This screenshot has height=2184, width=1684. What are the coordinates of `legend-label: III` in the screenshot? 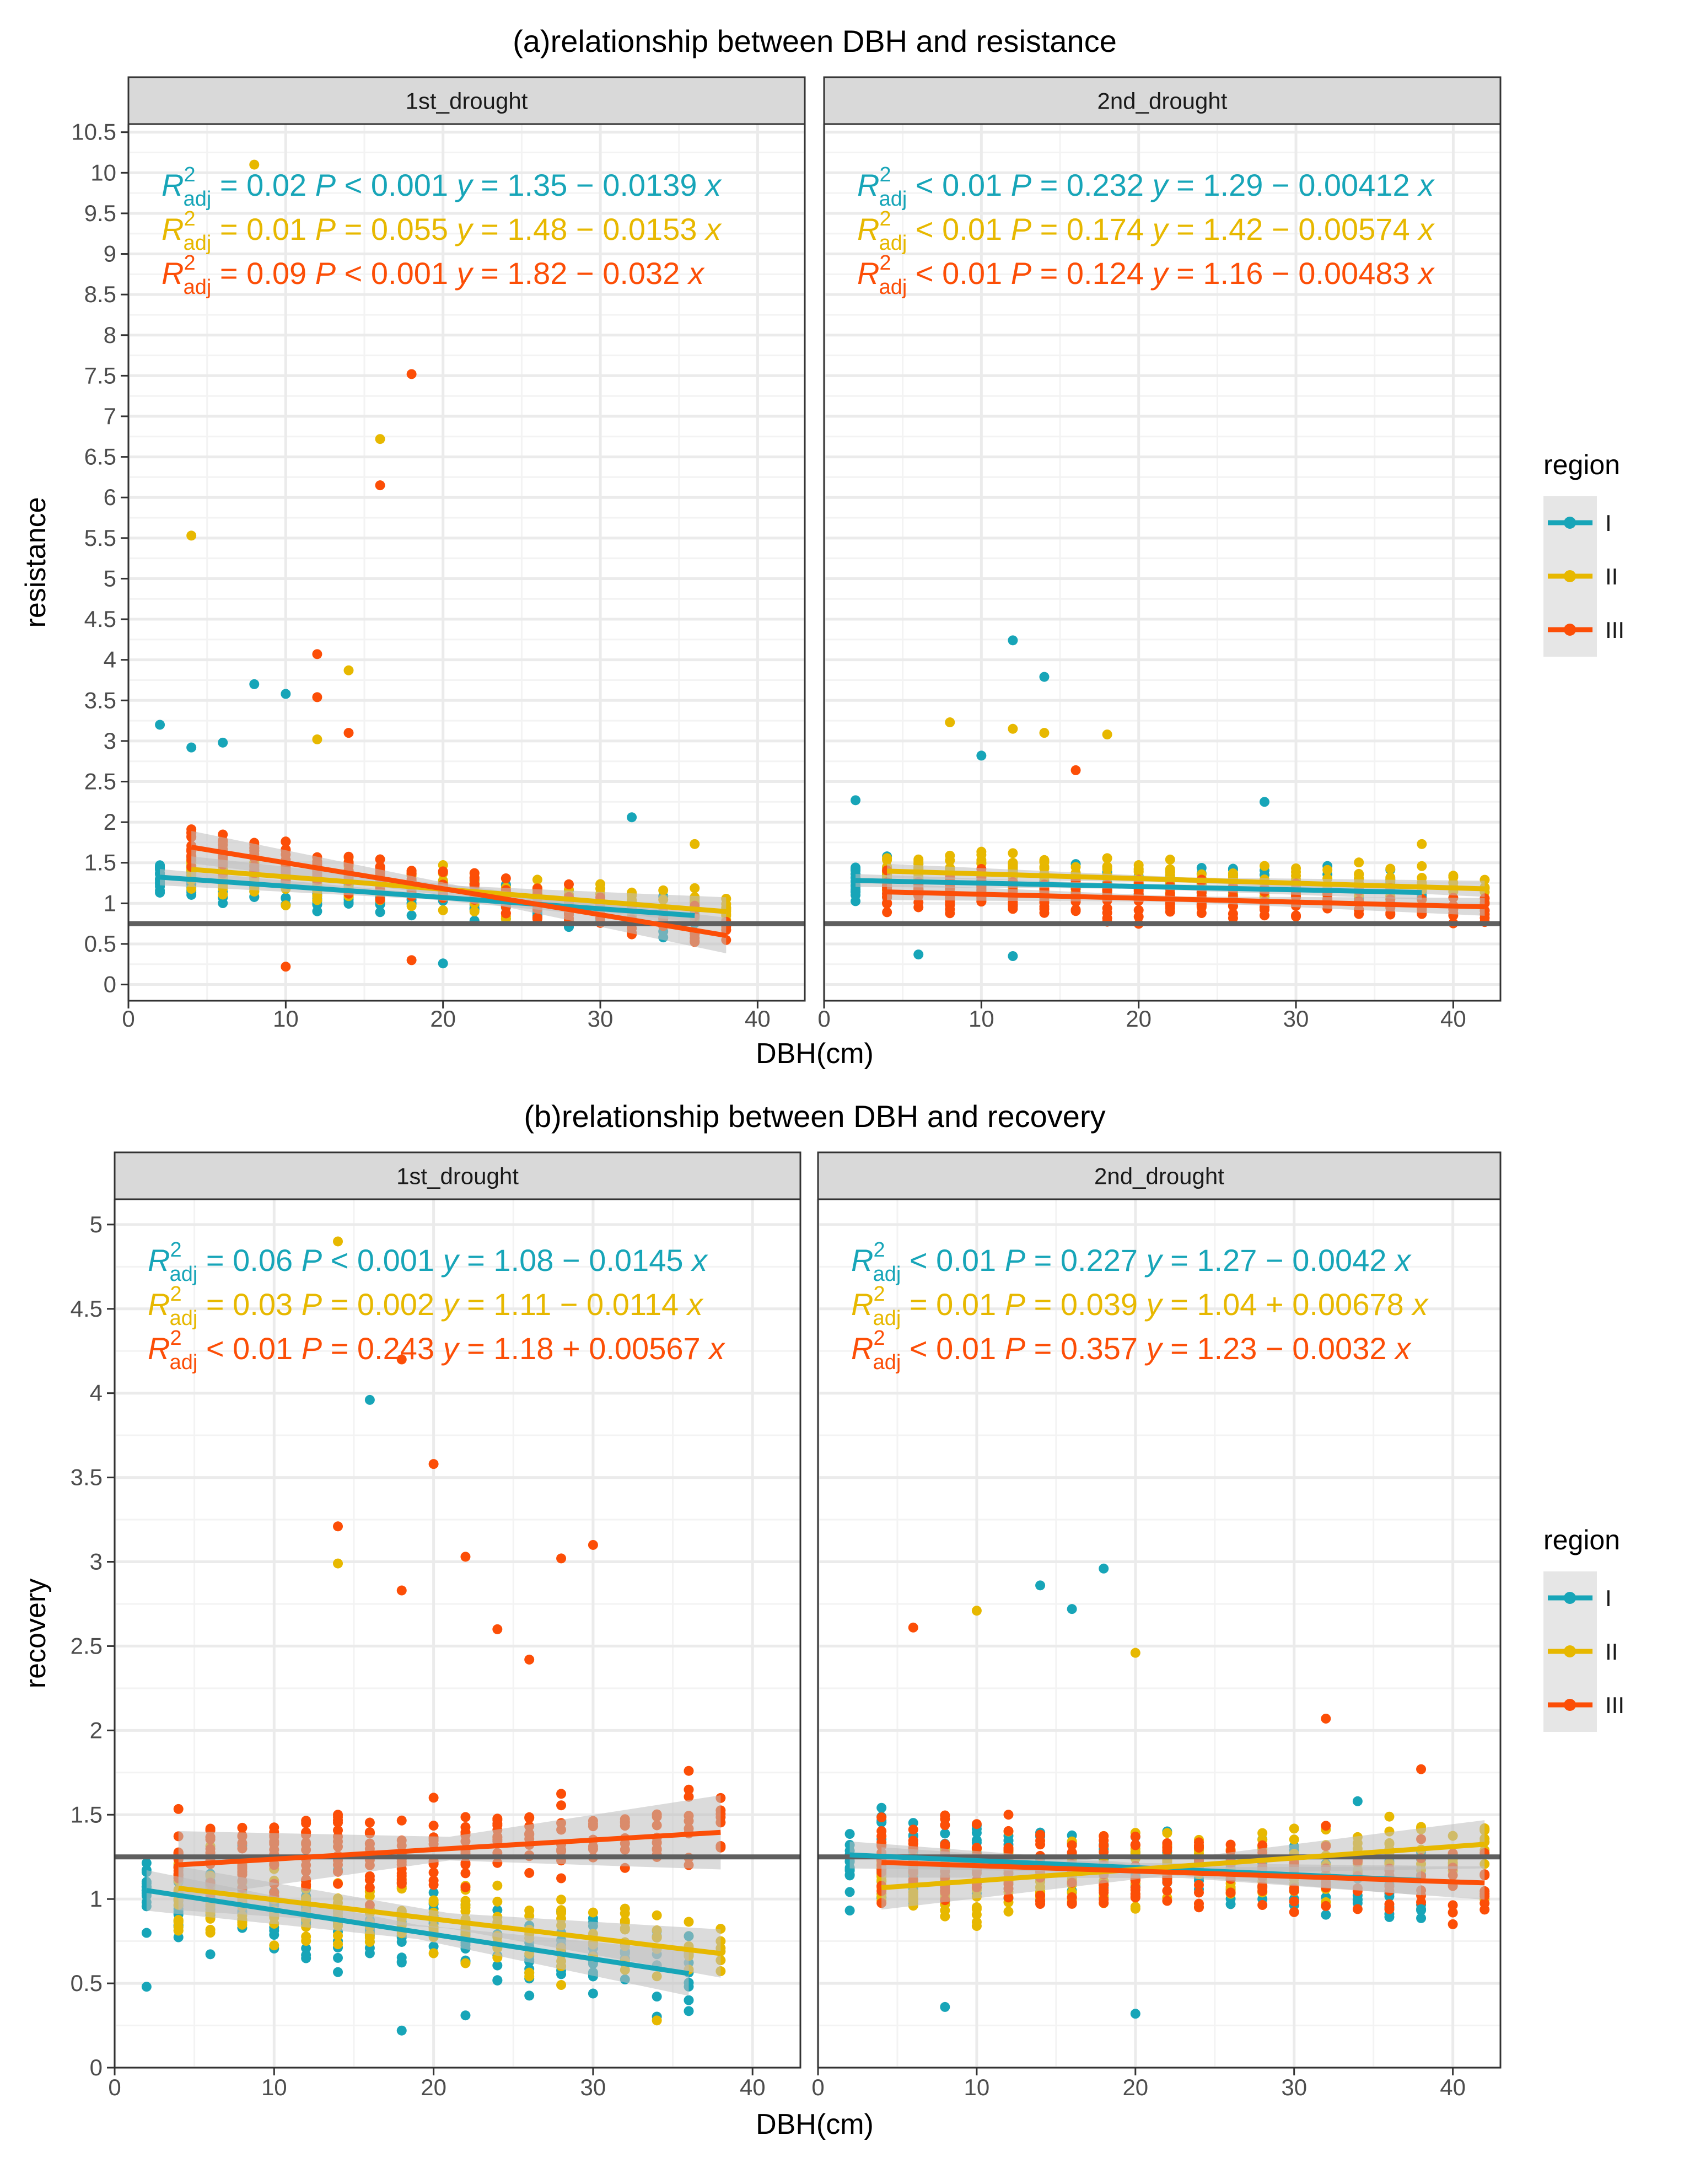 It's located at (1614, 630).